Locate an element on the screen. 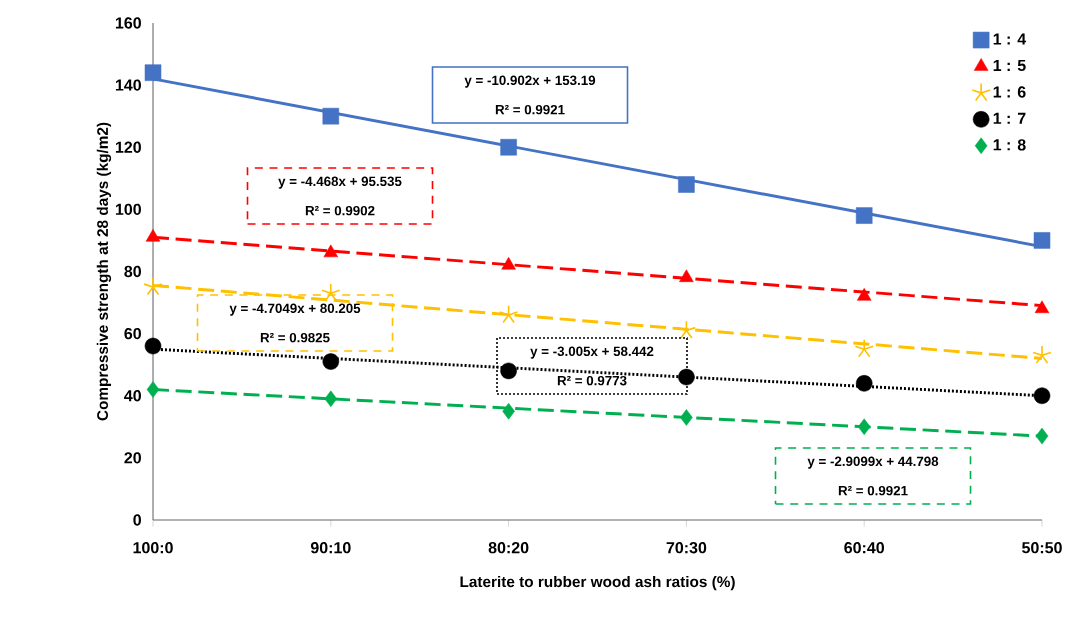  annotation: y = -3.005x + 58.442 is located at coordinates (592, 352).